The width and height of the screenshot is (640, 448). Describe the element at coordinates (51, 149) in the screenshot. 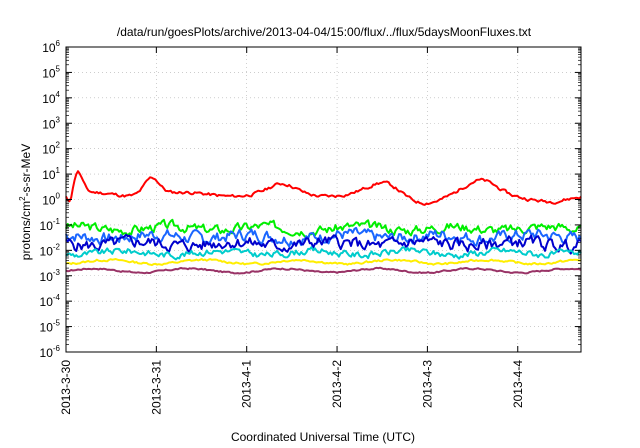

I see `y-tick-label: 10²` at that location.